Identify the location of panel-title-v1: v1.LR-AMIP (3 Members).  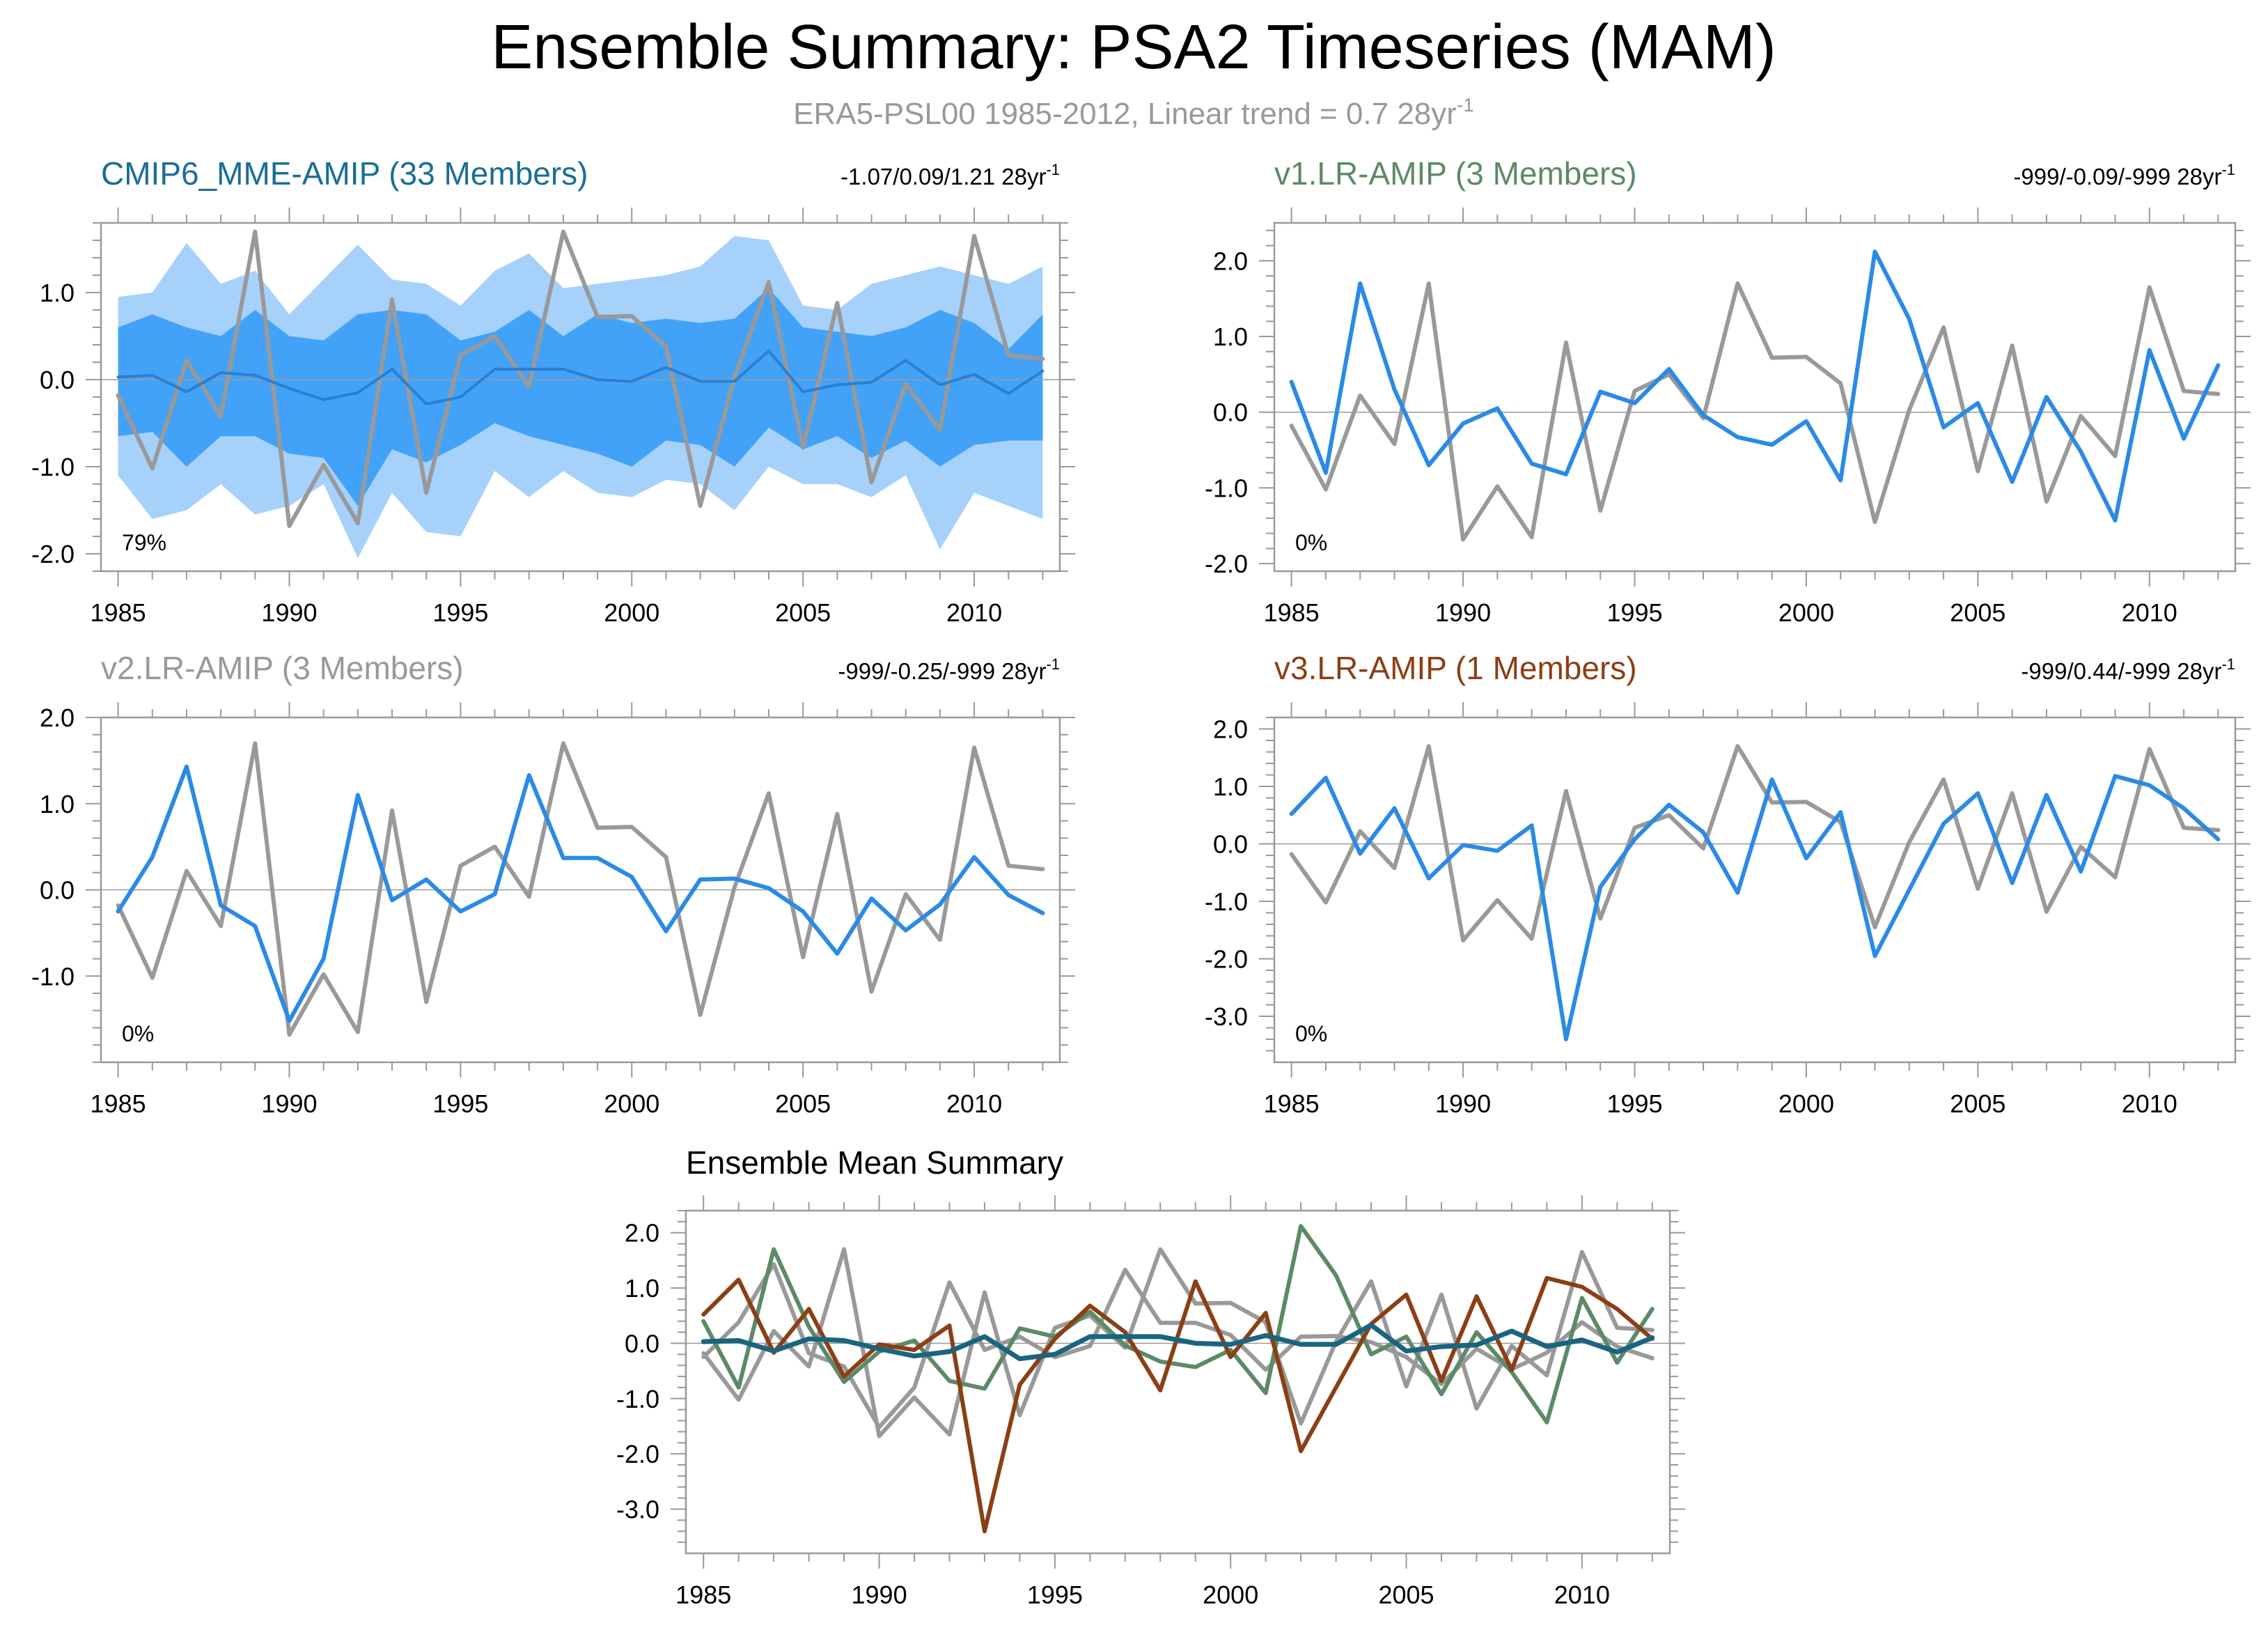
(1455, 173).